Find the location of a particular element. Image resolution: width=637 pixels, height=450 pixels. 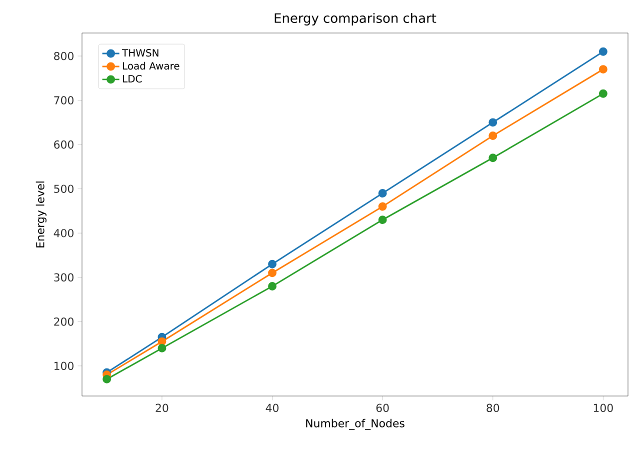

legend-label: LDC is located at coordinates (132, 78).